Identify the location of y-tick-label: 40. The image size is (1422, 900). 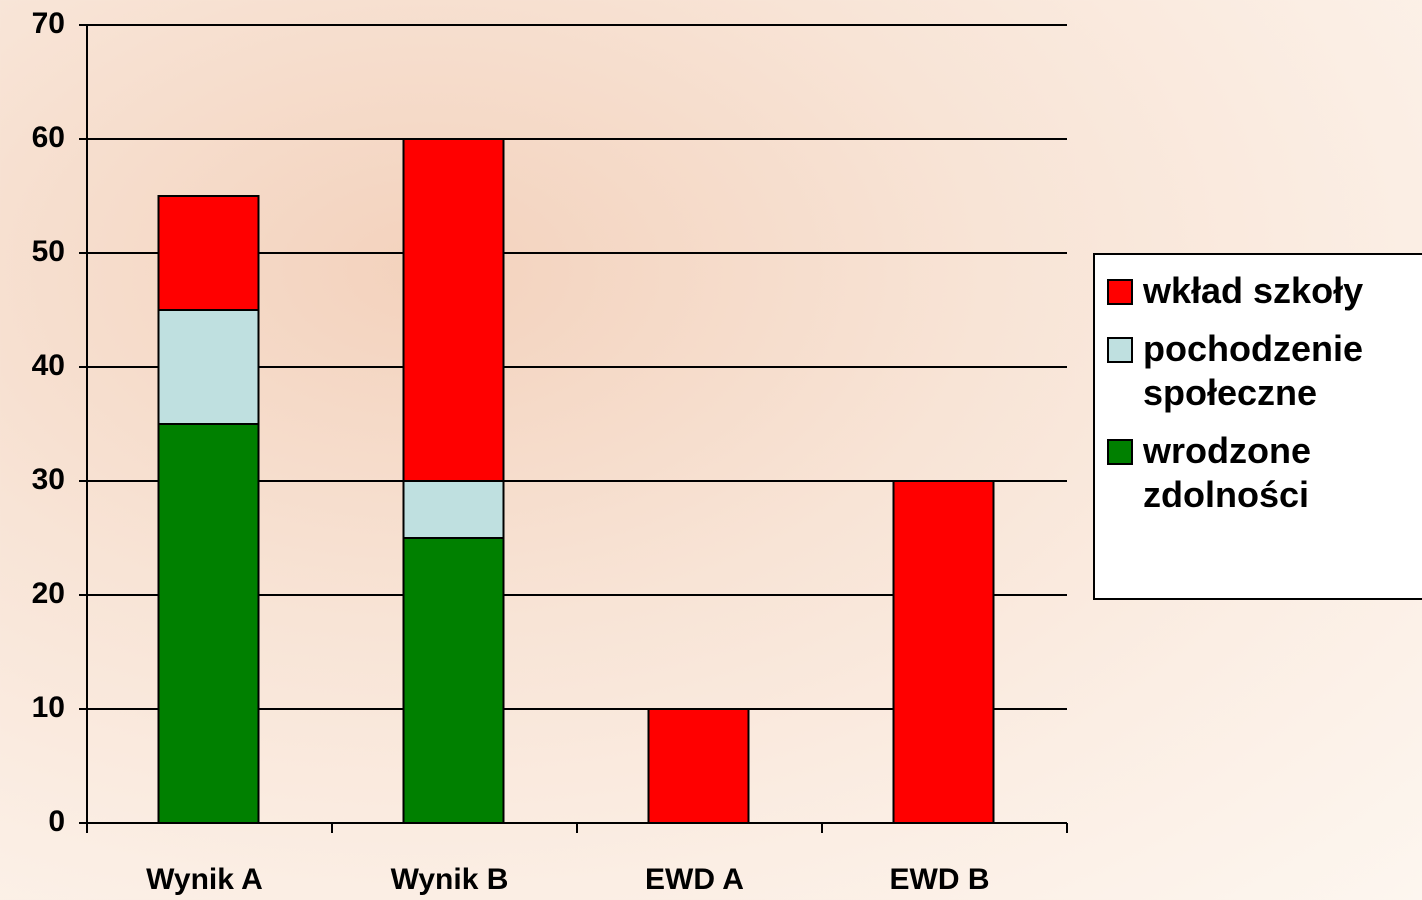
(48, 365).